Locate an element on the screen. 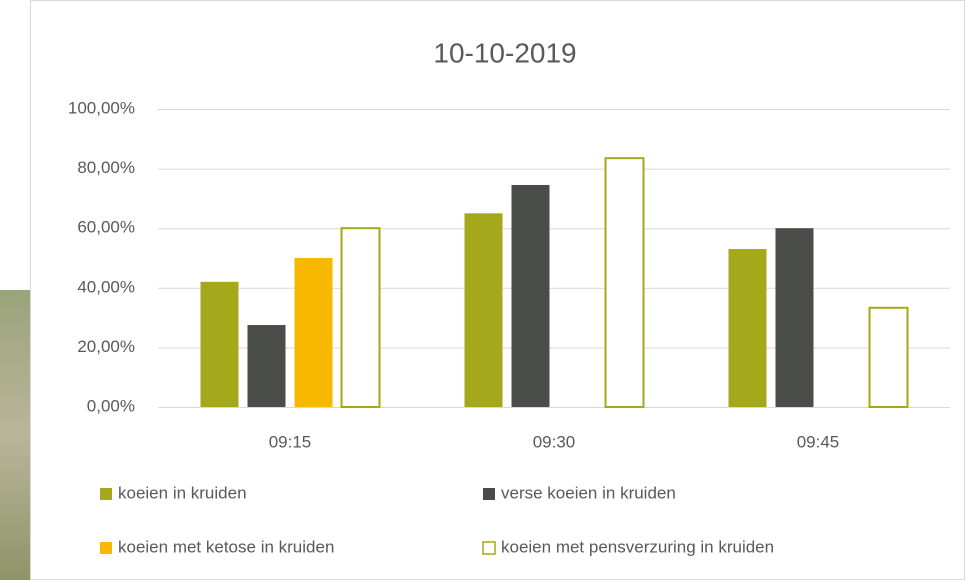 Image resolution: width=965 pixels, height=580 pixels. y-tick-label: 100,00% is located at coordinates (101, 107).